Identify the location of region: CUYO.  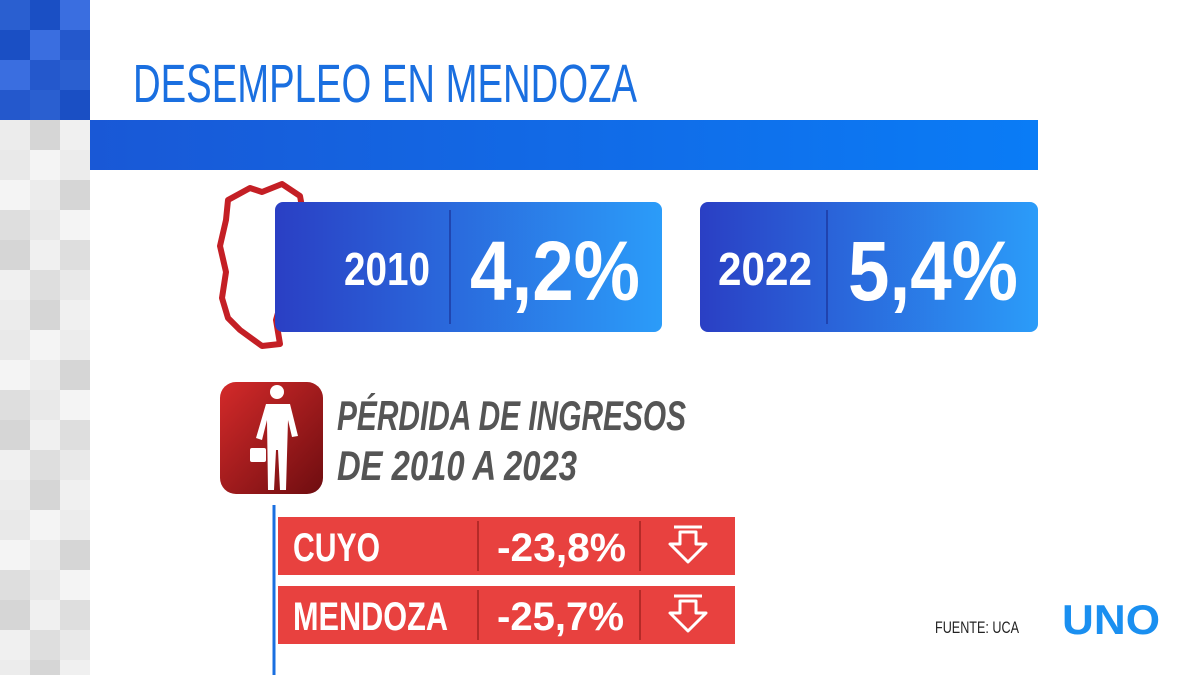
(336, 548).